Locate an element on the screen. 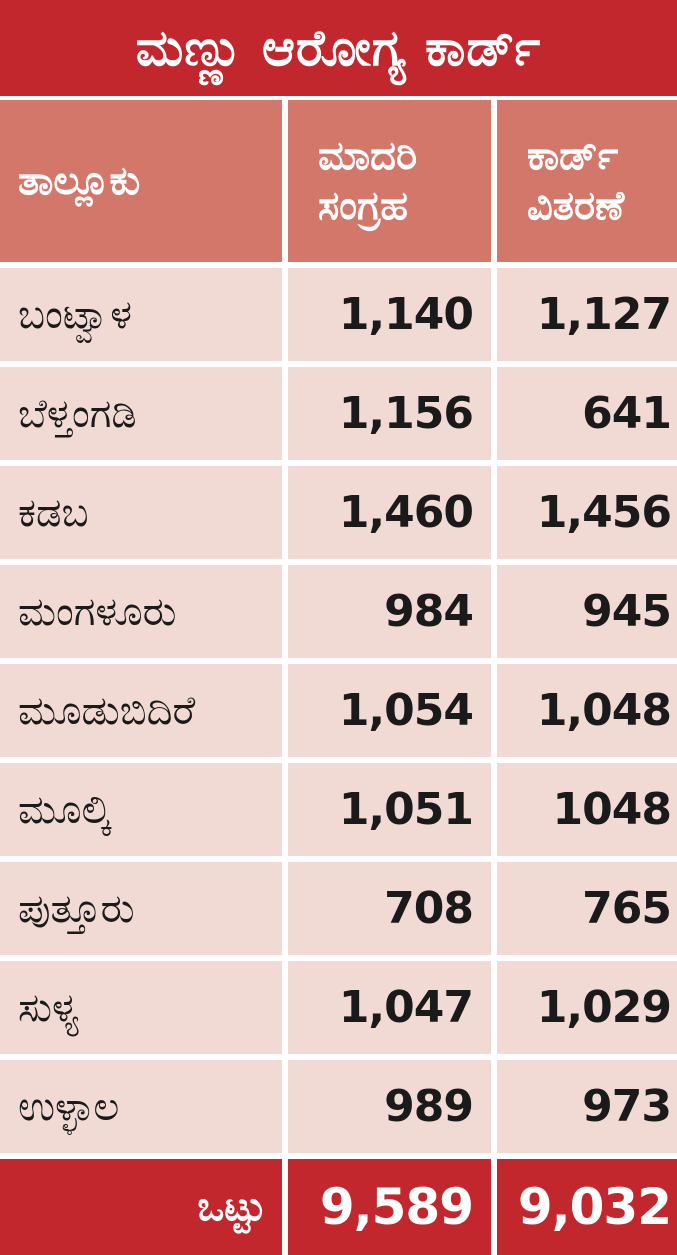  row-sample-value: 1,054 is located at coordinates (389, 710).